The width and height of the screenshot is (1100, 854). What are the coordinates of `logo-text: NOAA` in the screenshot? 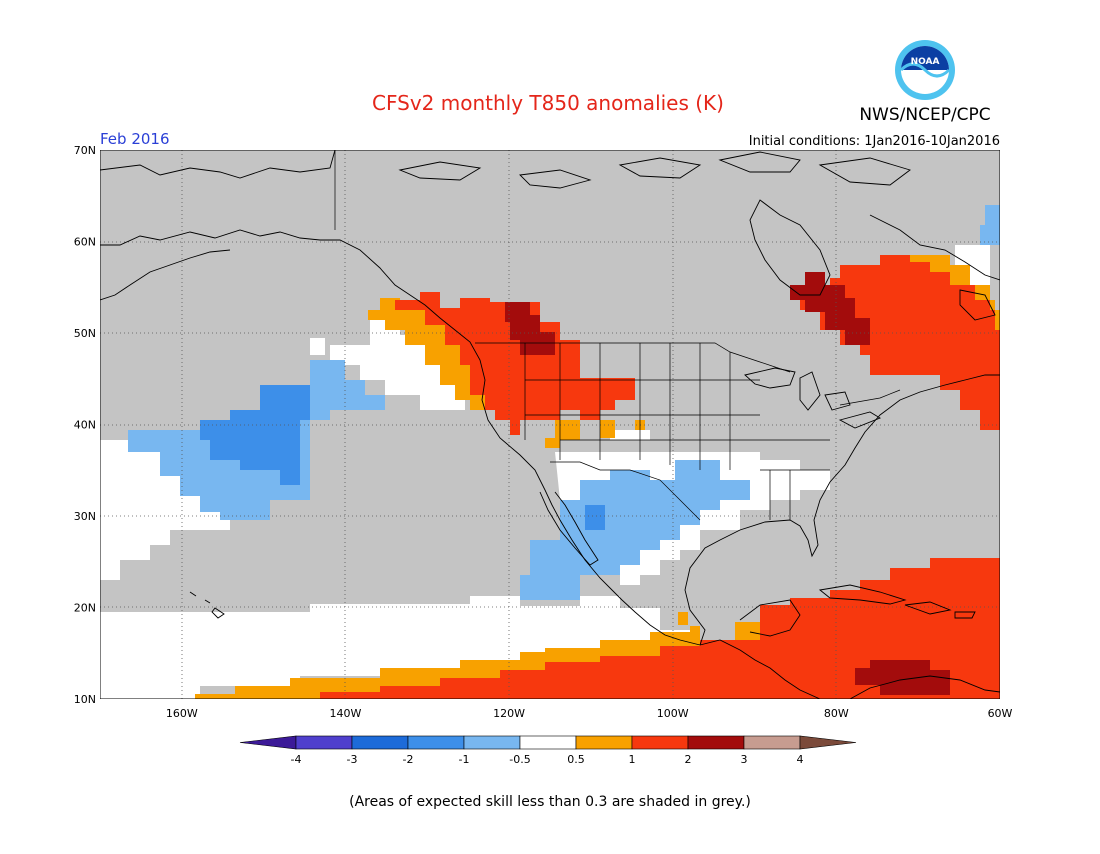 It's located at (925, 62).